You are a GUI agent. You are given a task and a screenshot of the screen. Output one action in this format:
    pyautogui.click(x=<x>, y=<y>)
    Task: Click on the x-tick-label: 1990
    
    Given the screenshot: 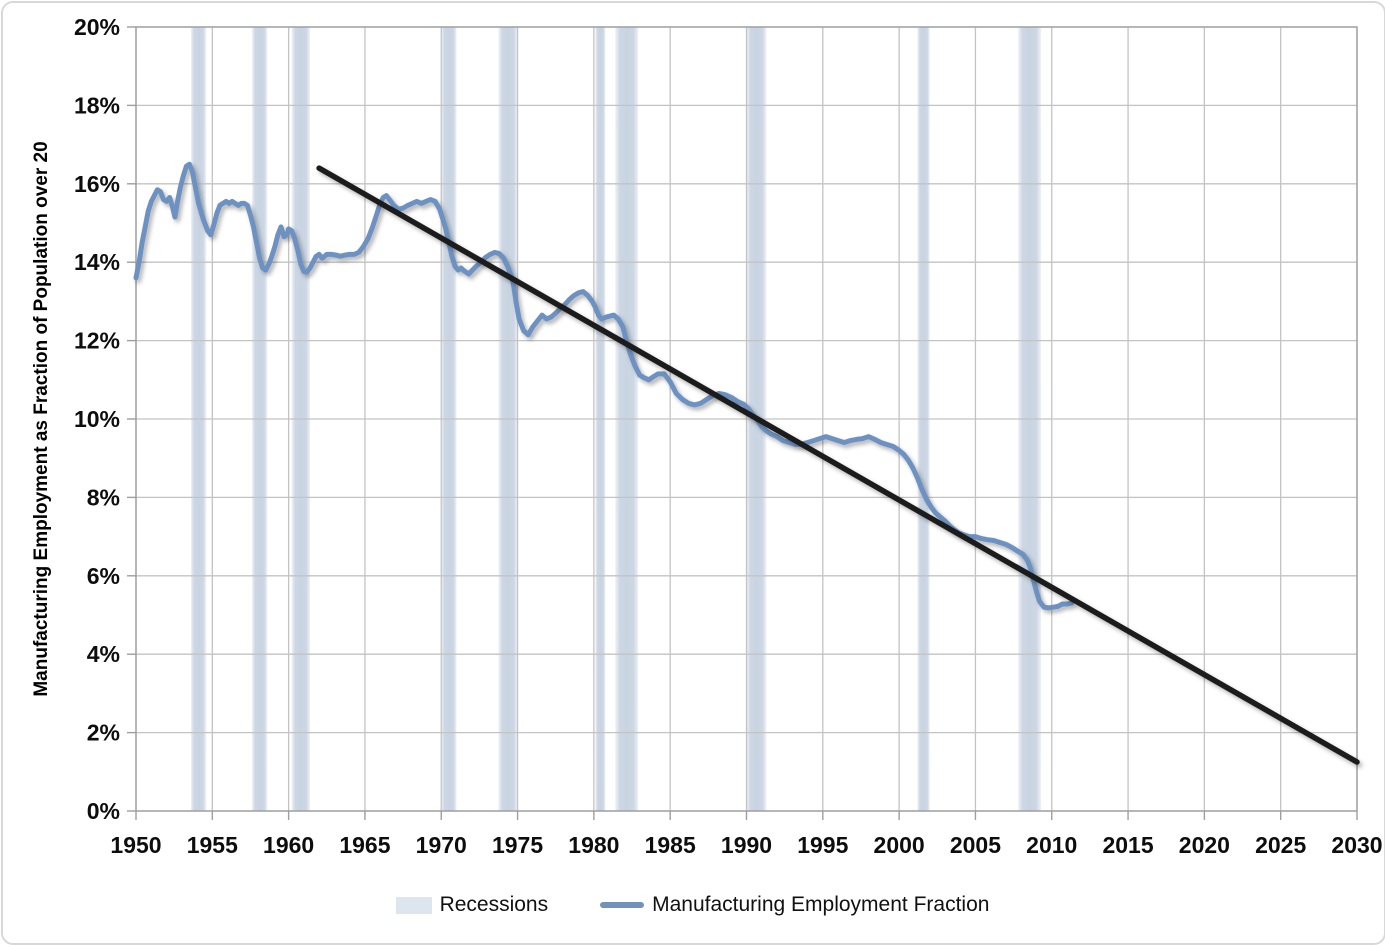 What is the action you would take?
    pyautogui.click(x=746, y=845)
    